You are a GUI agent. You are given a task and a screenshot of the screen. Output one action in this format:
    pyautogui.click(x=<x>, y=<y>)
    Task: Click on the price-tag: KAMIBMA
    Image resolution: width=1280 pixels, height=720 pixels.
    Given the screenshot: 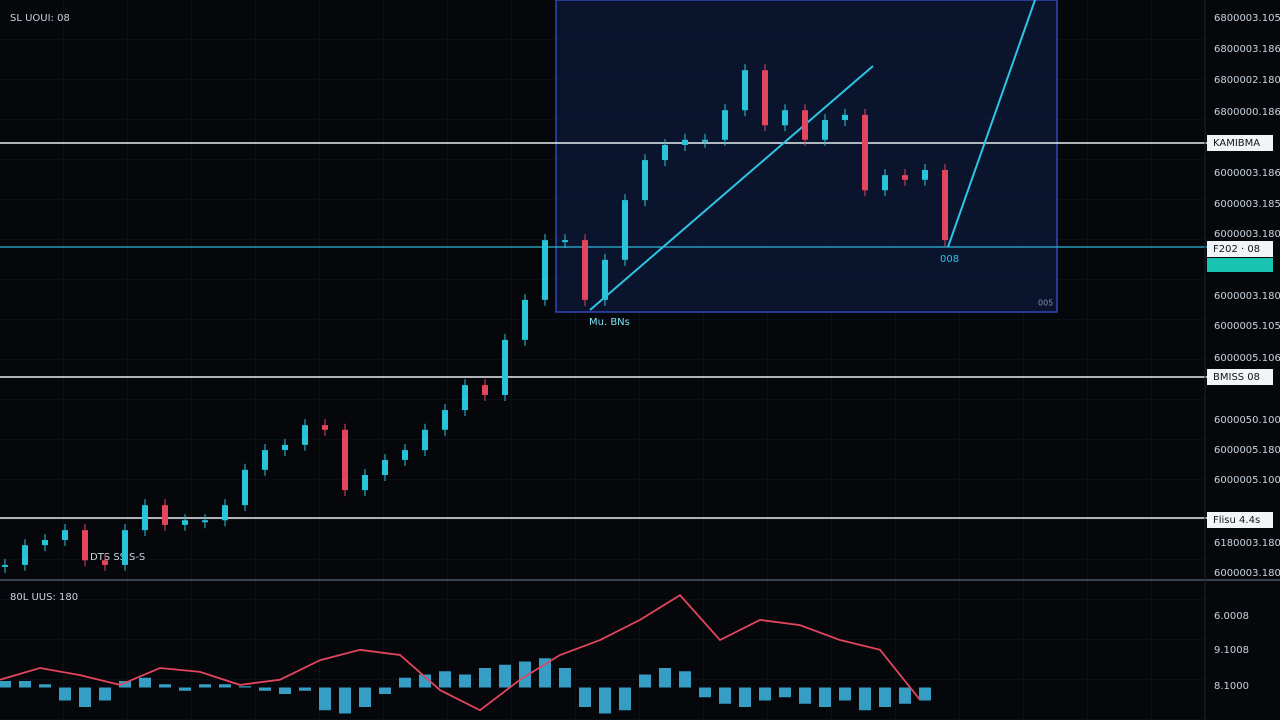 What is the action you would take?
    pyautogui.click(x=1236, y=143)
    